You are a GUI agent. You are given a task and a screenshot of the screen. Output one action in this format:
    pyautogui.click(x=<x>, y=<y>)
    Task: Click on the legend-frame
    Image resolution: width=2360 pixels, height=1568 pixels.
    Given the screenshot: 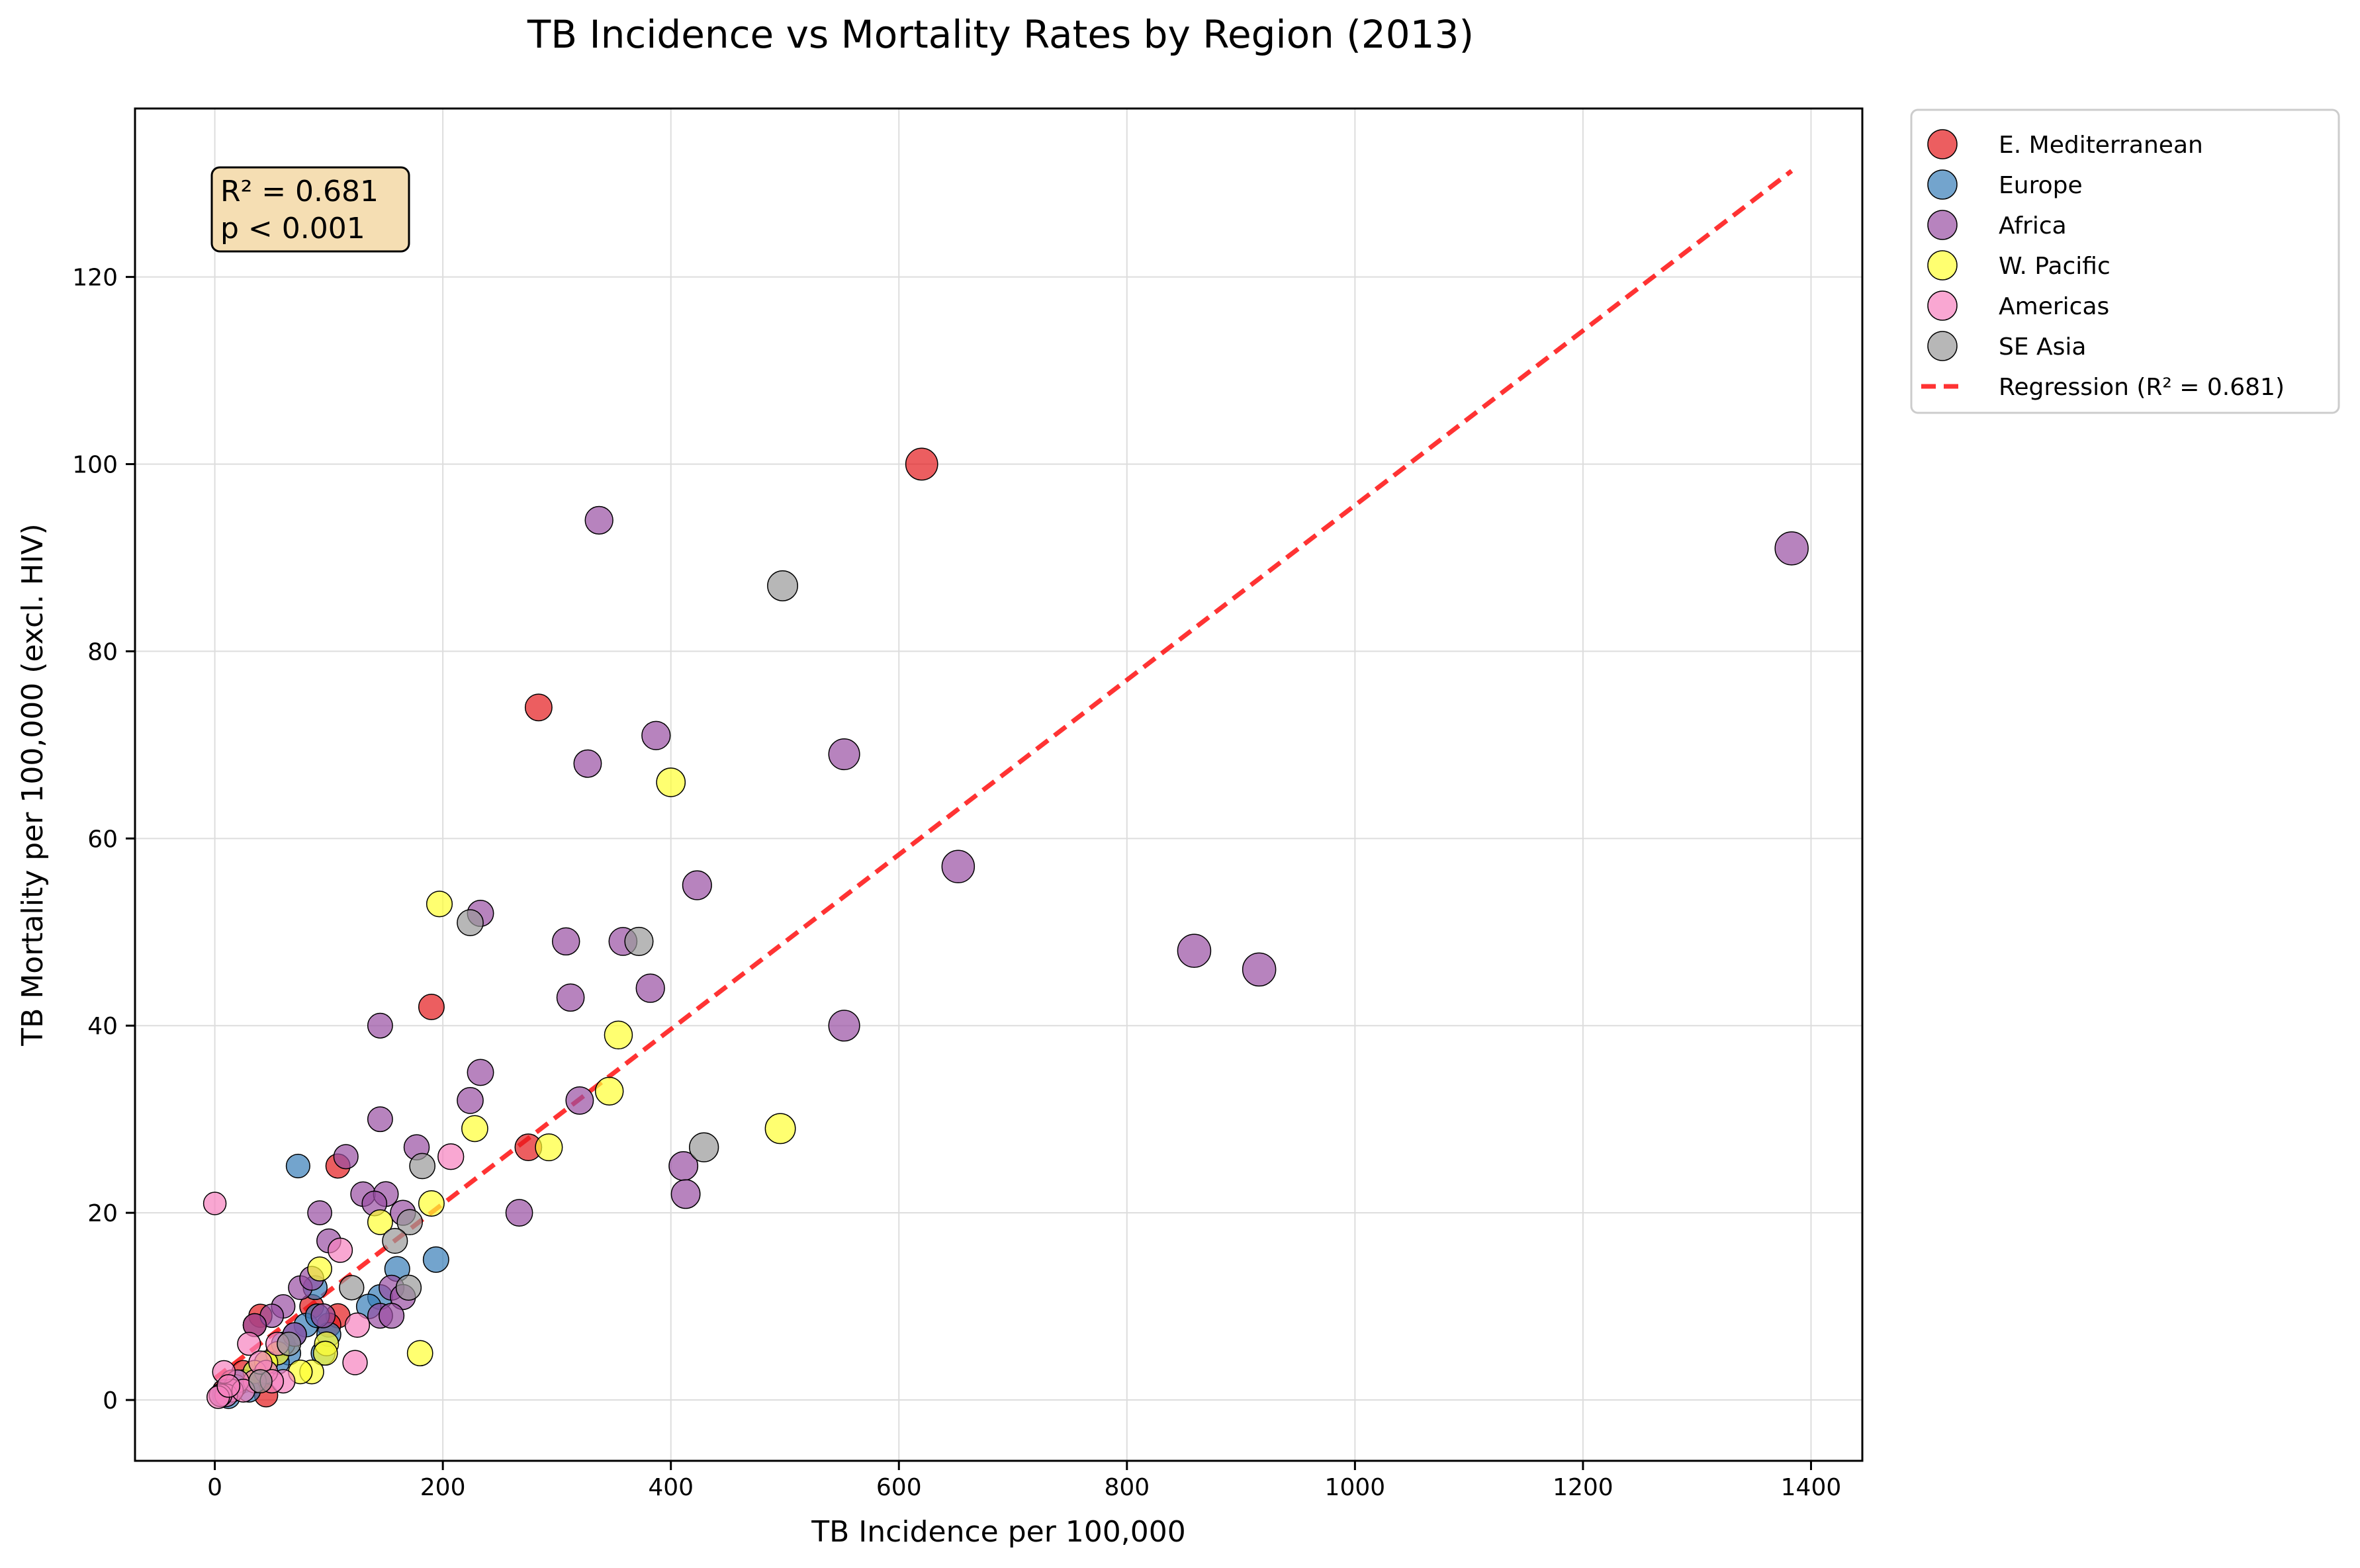 What is the action you would take?
    pyautogui.click(x=2125, y=262)
    